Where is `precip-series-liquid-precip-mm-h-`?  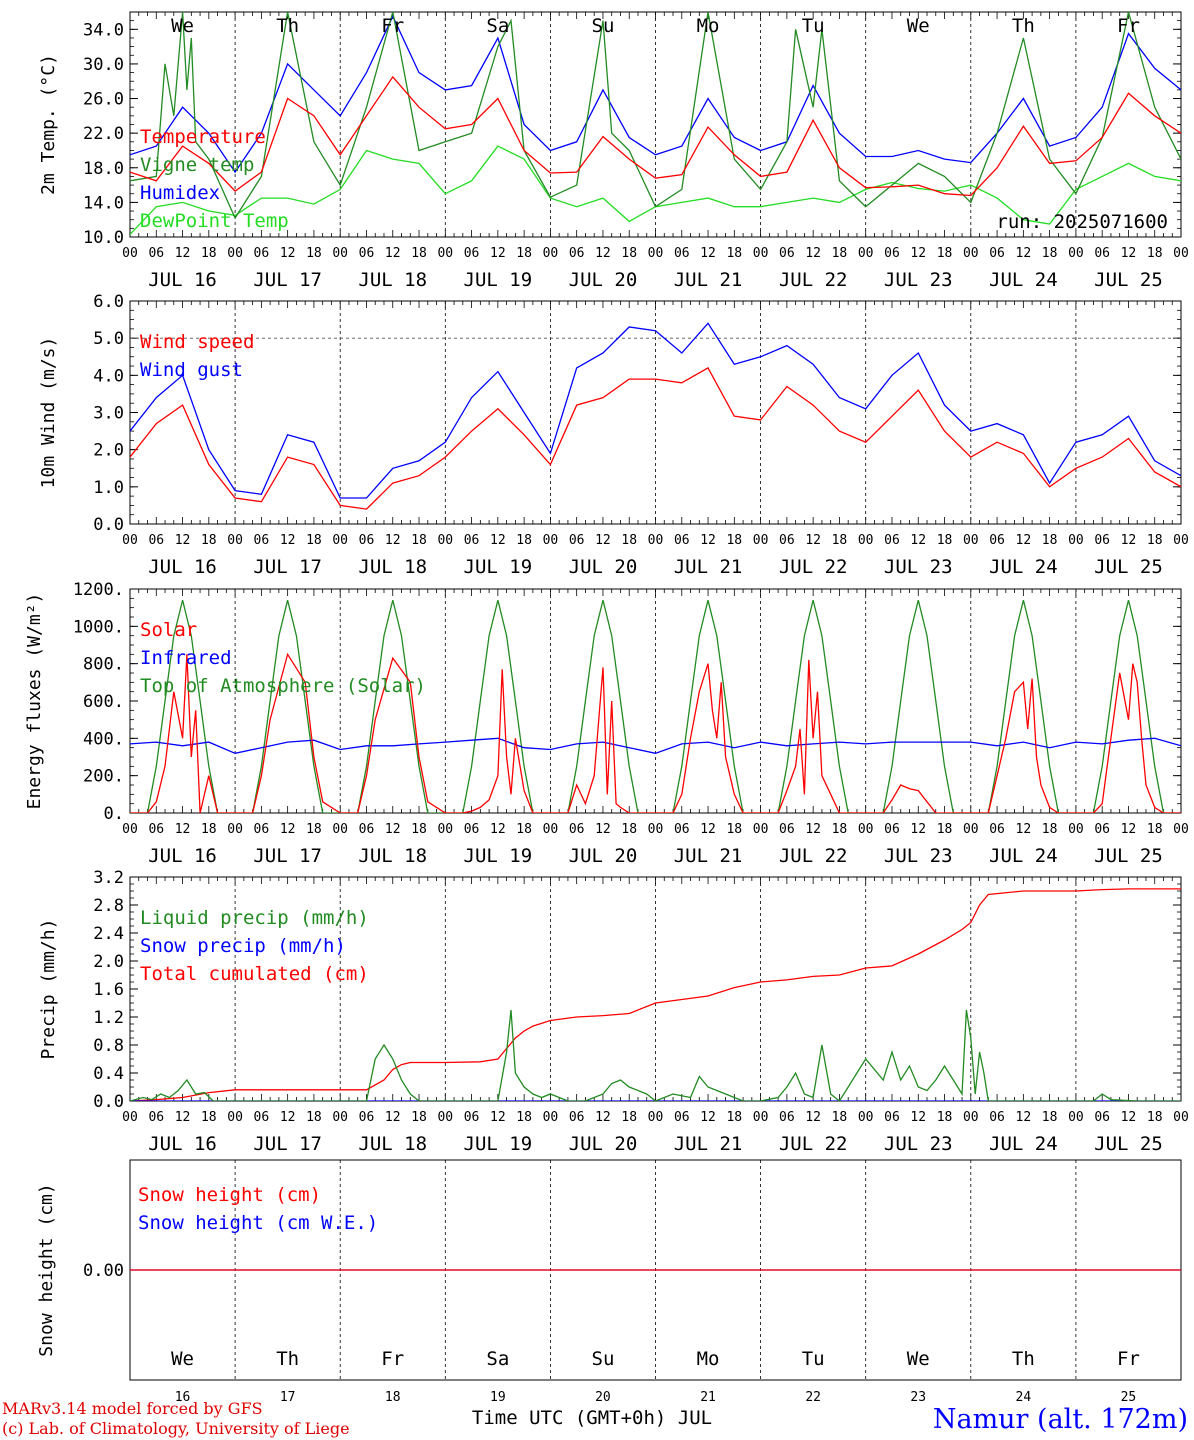 precip-series-liquid-precip-mm-h- is located at coordinates (655, 1055).